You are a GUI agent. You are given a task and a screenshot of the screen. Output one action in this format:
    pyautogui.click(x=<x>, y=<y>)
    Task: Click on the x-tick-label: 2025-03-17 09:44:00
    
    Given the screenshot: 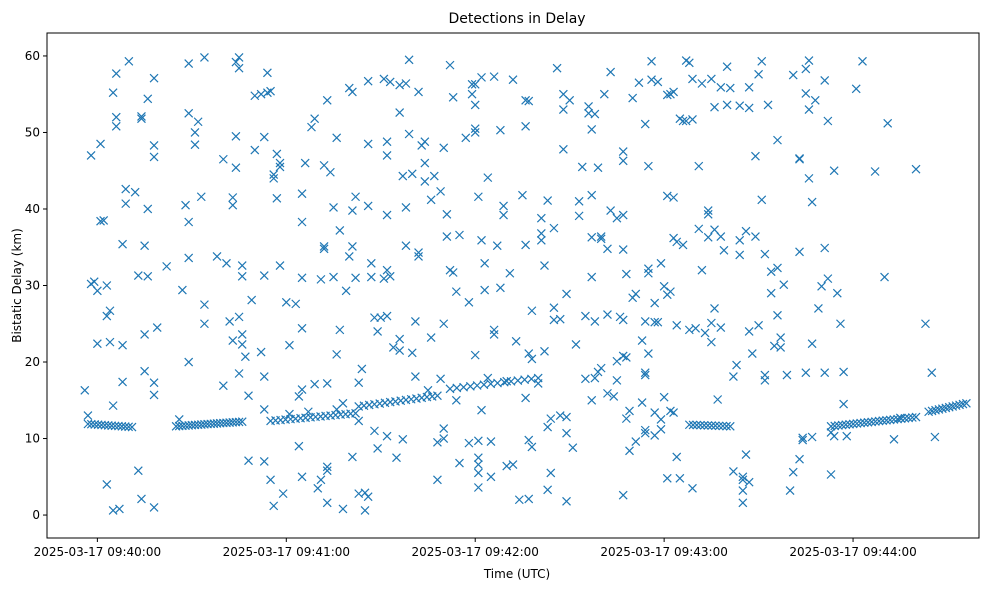 What is the action you would take?
    pyautogui.click(x=852, y=552)
    